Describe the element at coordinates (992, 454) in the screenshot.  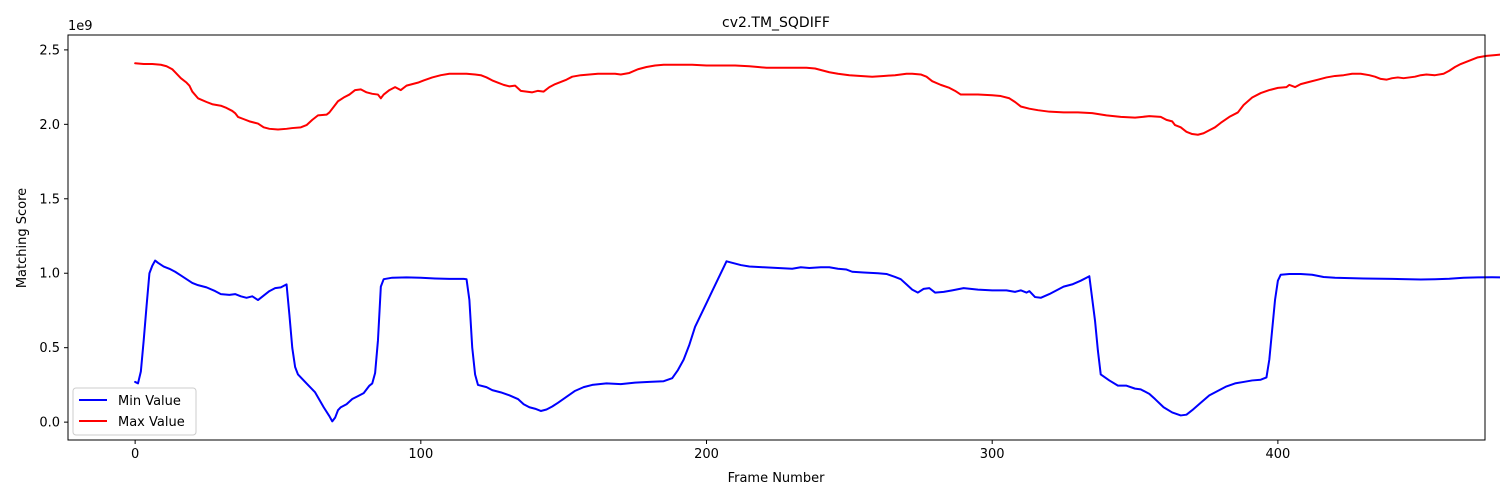
I see `x-tick-label: 300` at that location.